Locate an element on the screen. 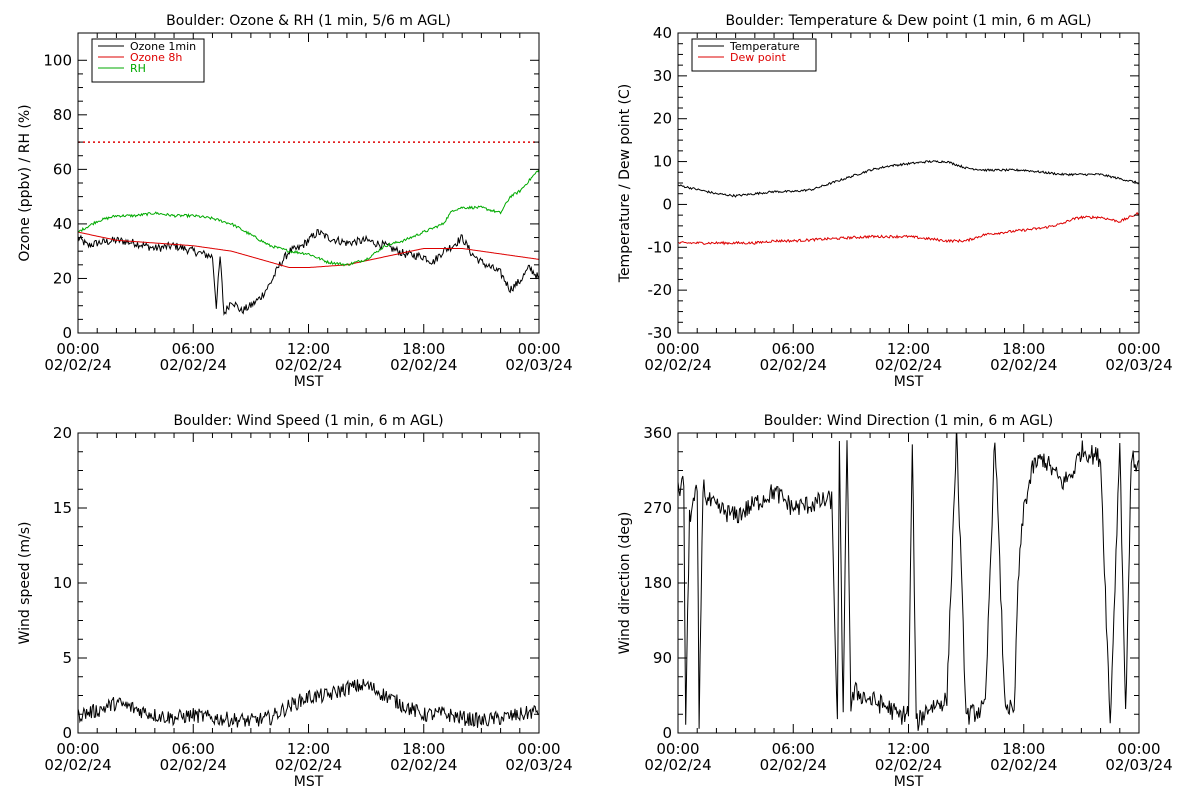 The image size is (1200, 800). chart-title: Boulder: Wind Speed (1 min, 6 m AGL) is located at coordinates (308, 421).